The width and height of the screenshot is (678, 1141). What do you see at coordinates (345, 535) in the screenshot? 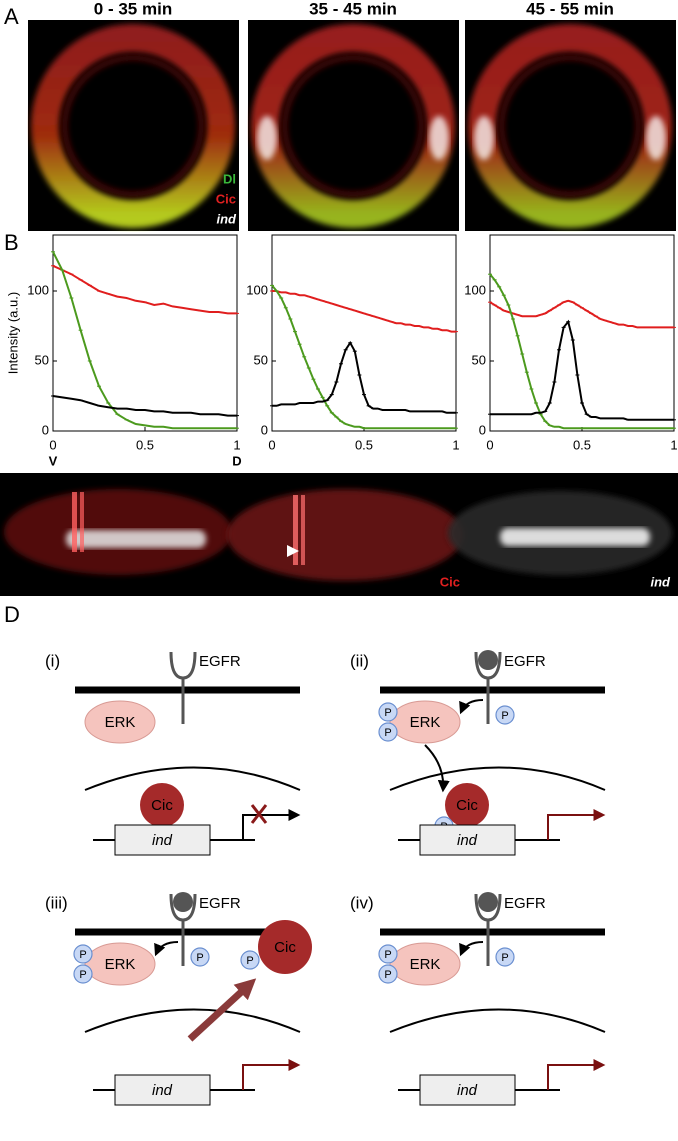
I see `embryo` at bounding box center [345, 535].